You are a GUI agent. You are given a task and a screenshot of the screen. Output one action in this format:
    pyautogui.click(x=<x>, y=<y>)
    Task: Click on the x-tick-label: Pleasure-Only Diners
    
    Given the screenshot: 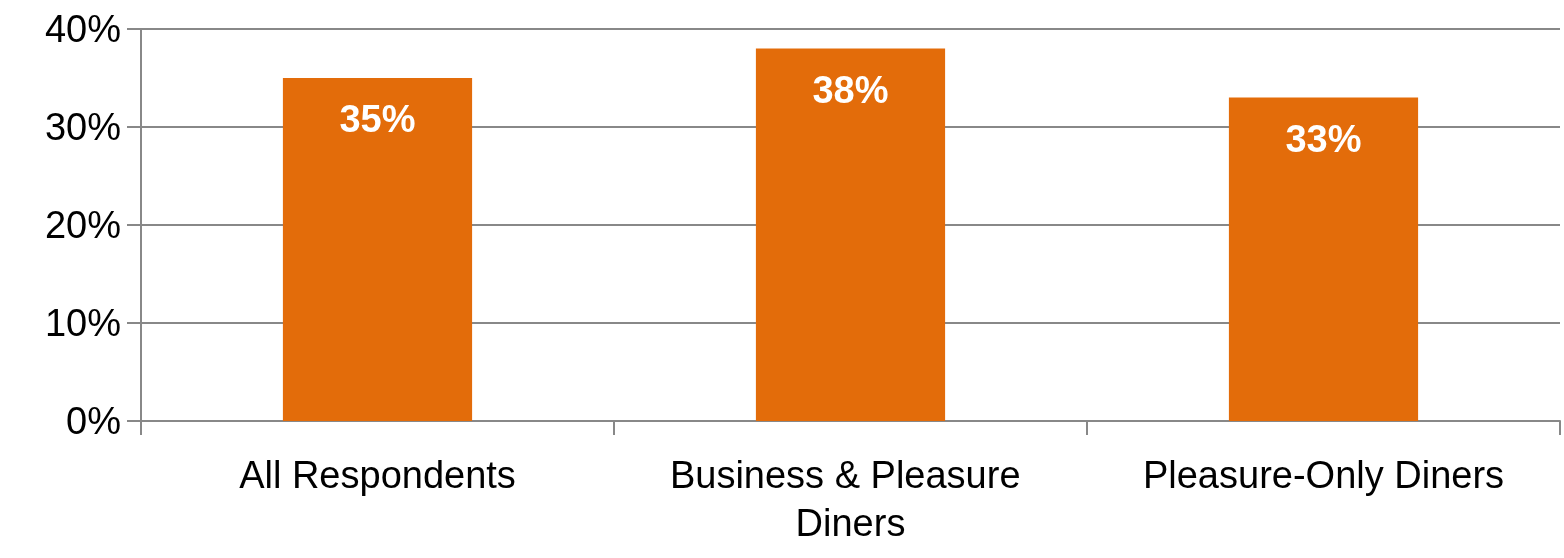 What is the action you would take?
    pyautogui.click(x=1323, y=475)
    